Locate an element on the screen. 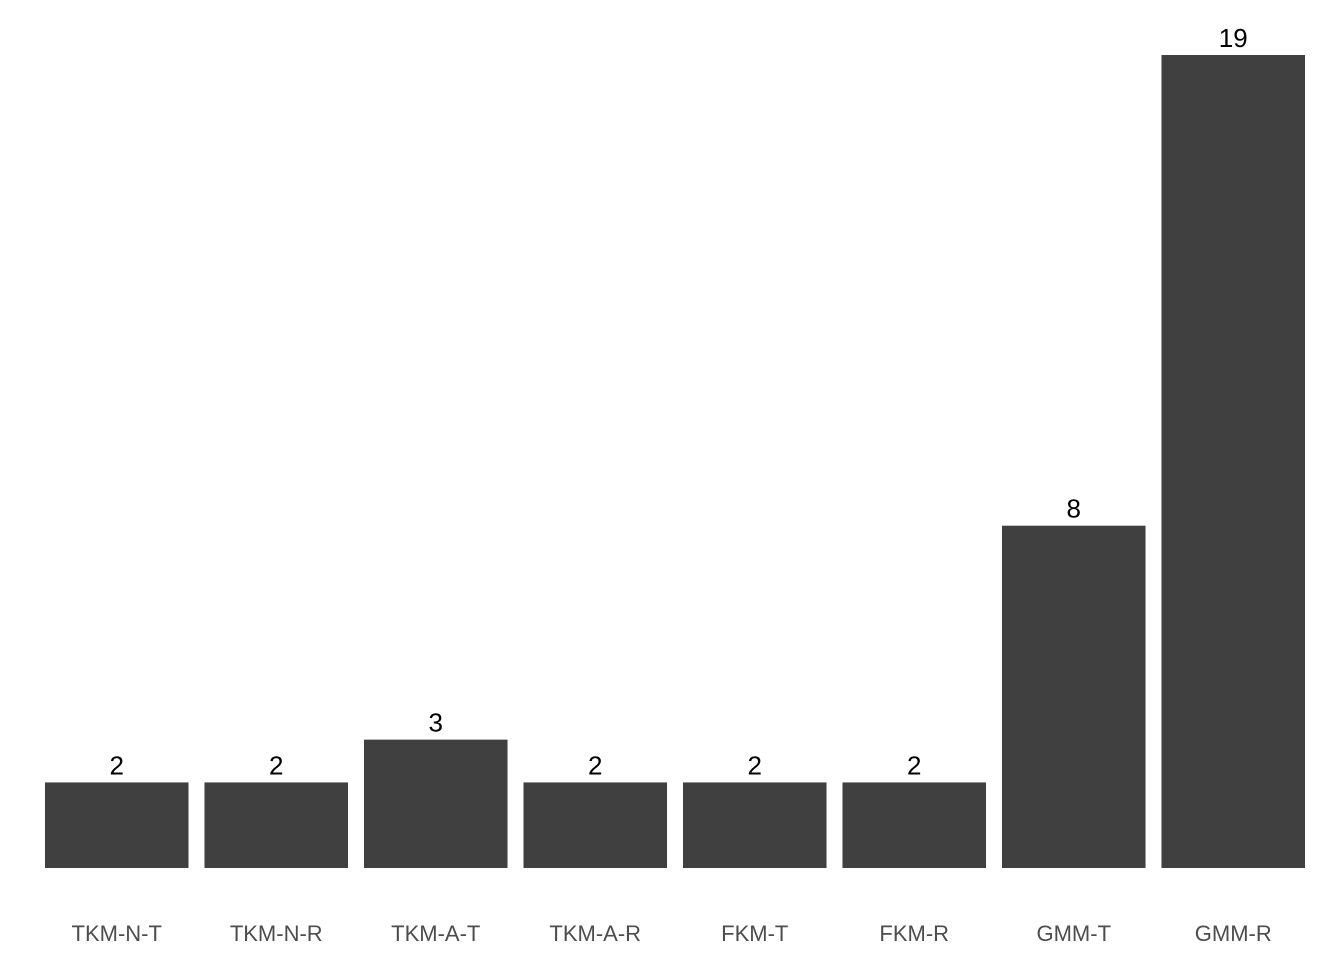  x-tick-label-fkm-r: FKM-R is located at coordinates (914, 933).